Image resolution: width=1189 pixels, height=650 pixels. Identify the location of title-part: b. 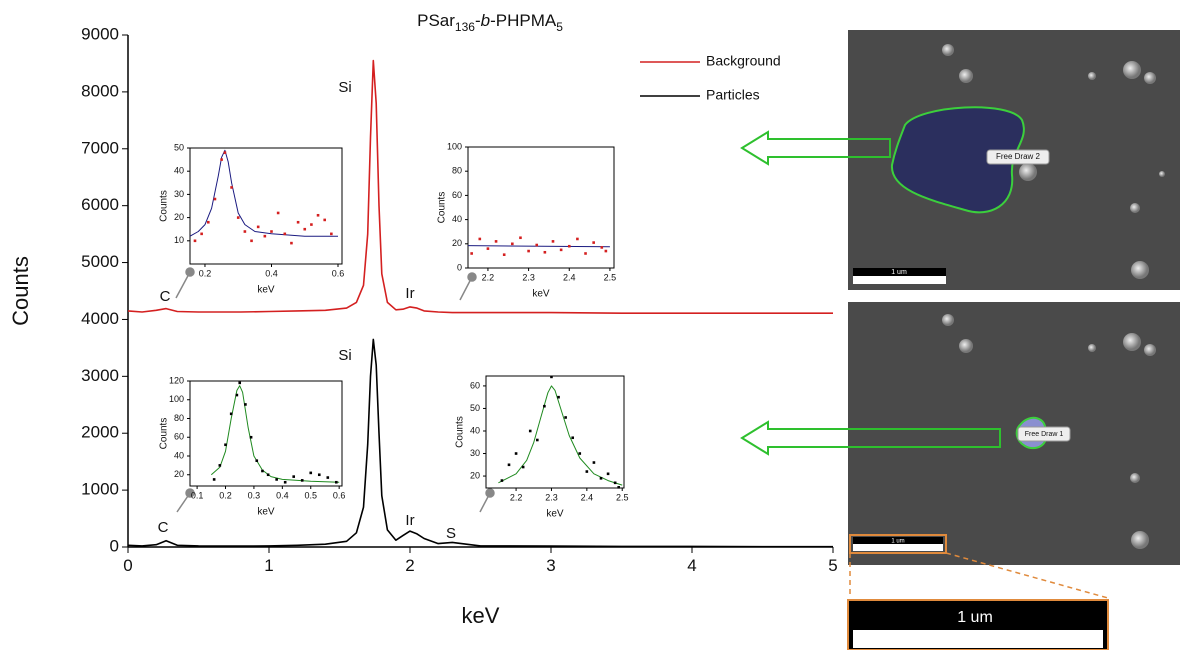
(485, 20).